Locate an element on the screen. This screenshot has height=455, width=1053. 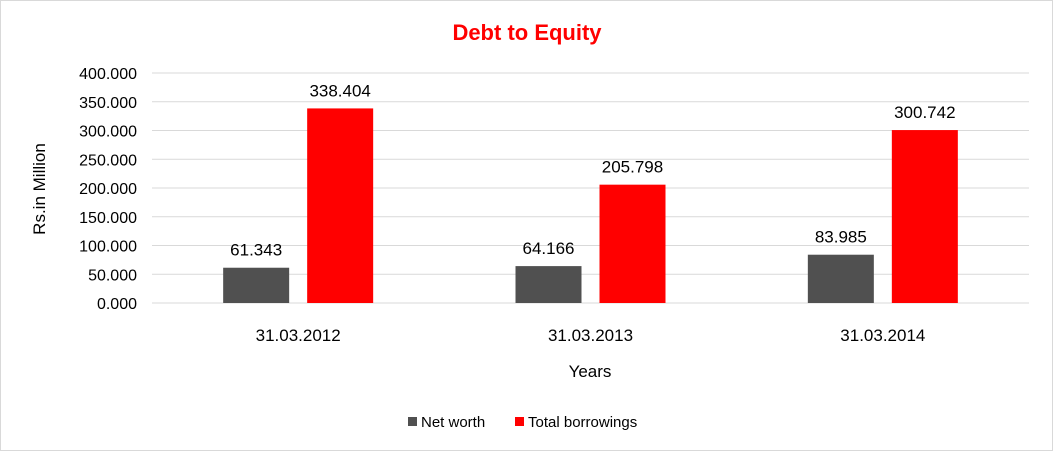
x-category-label: 31.03.2012 is located at coordinates (298, 335).